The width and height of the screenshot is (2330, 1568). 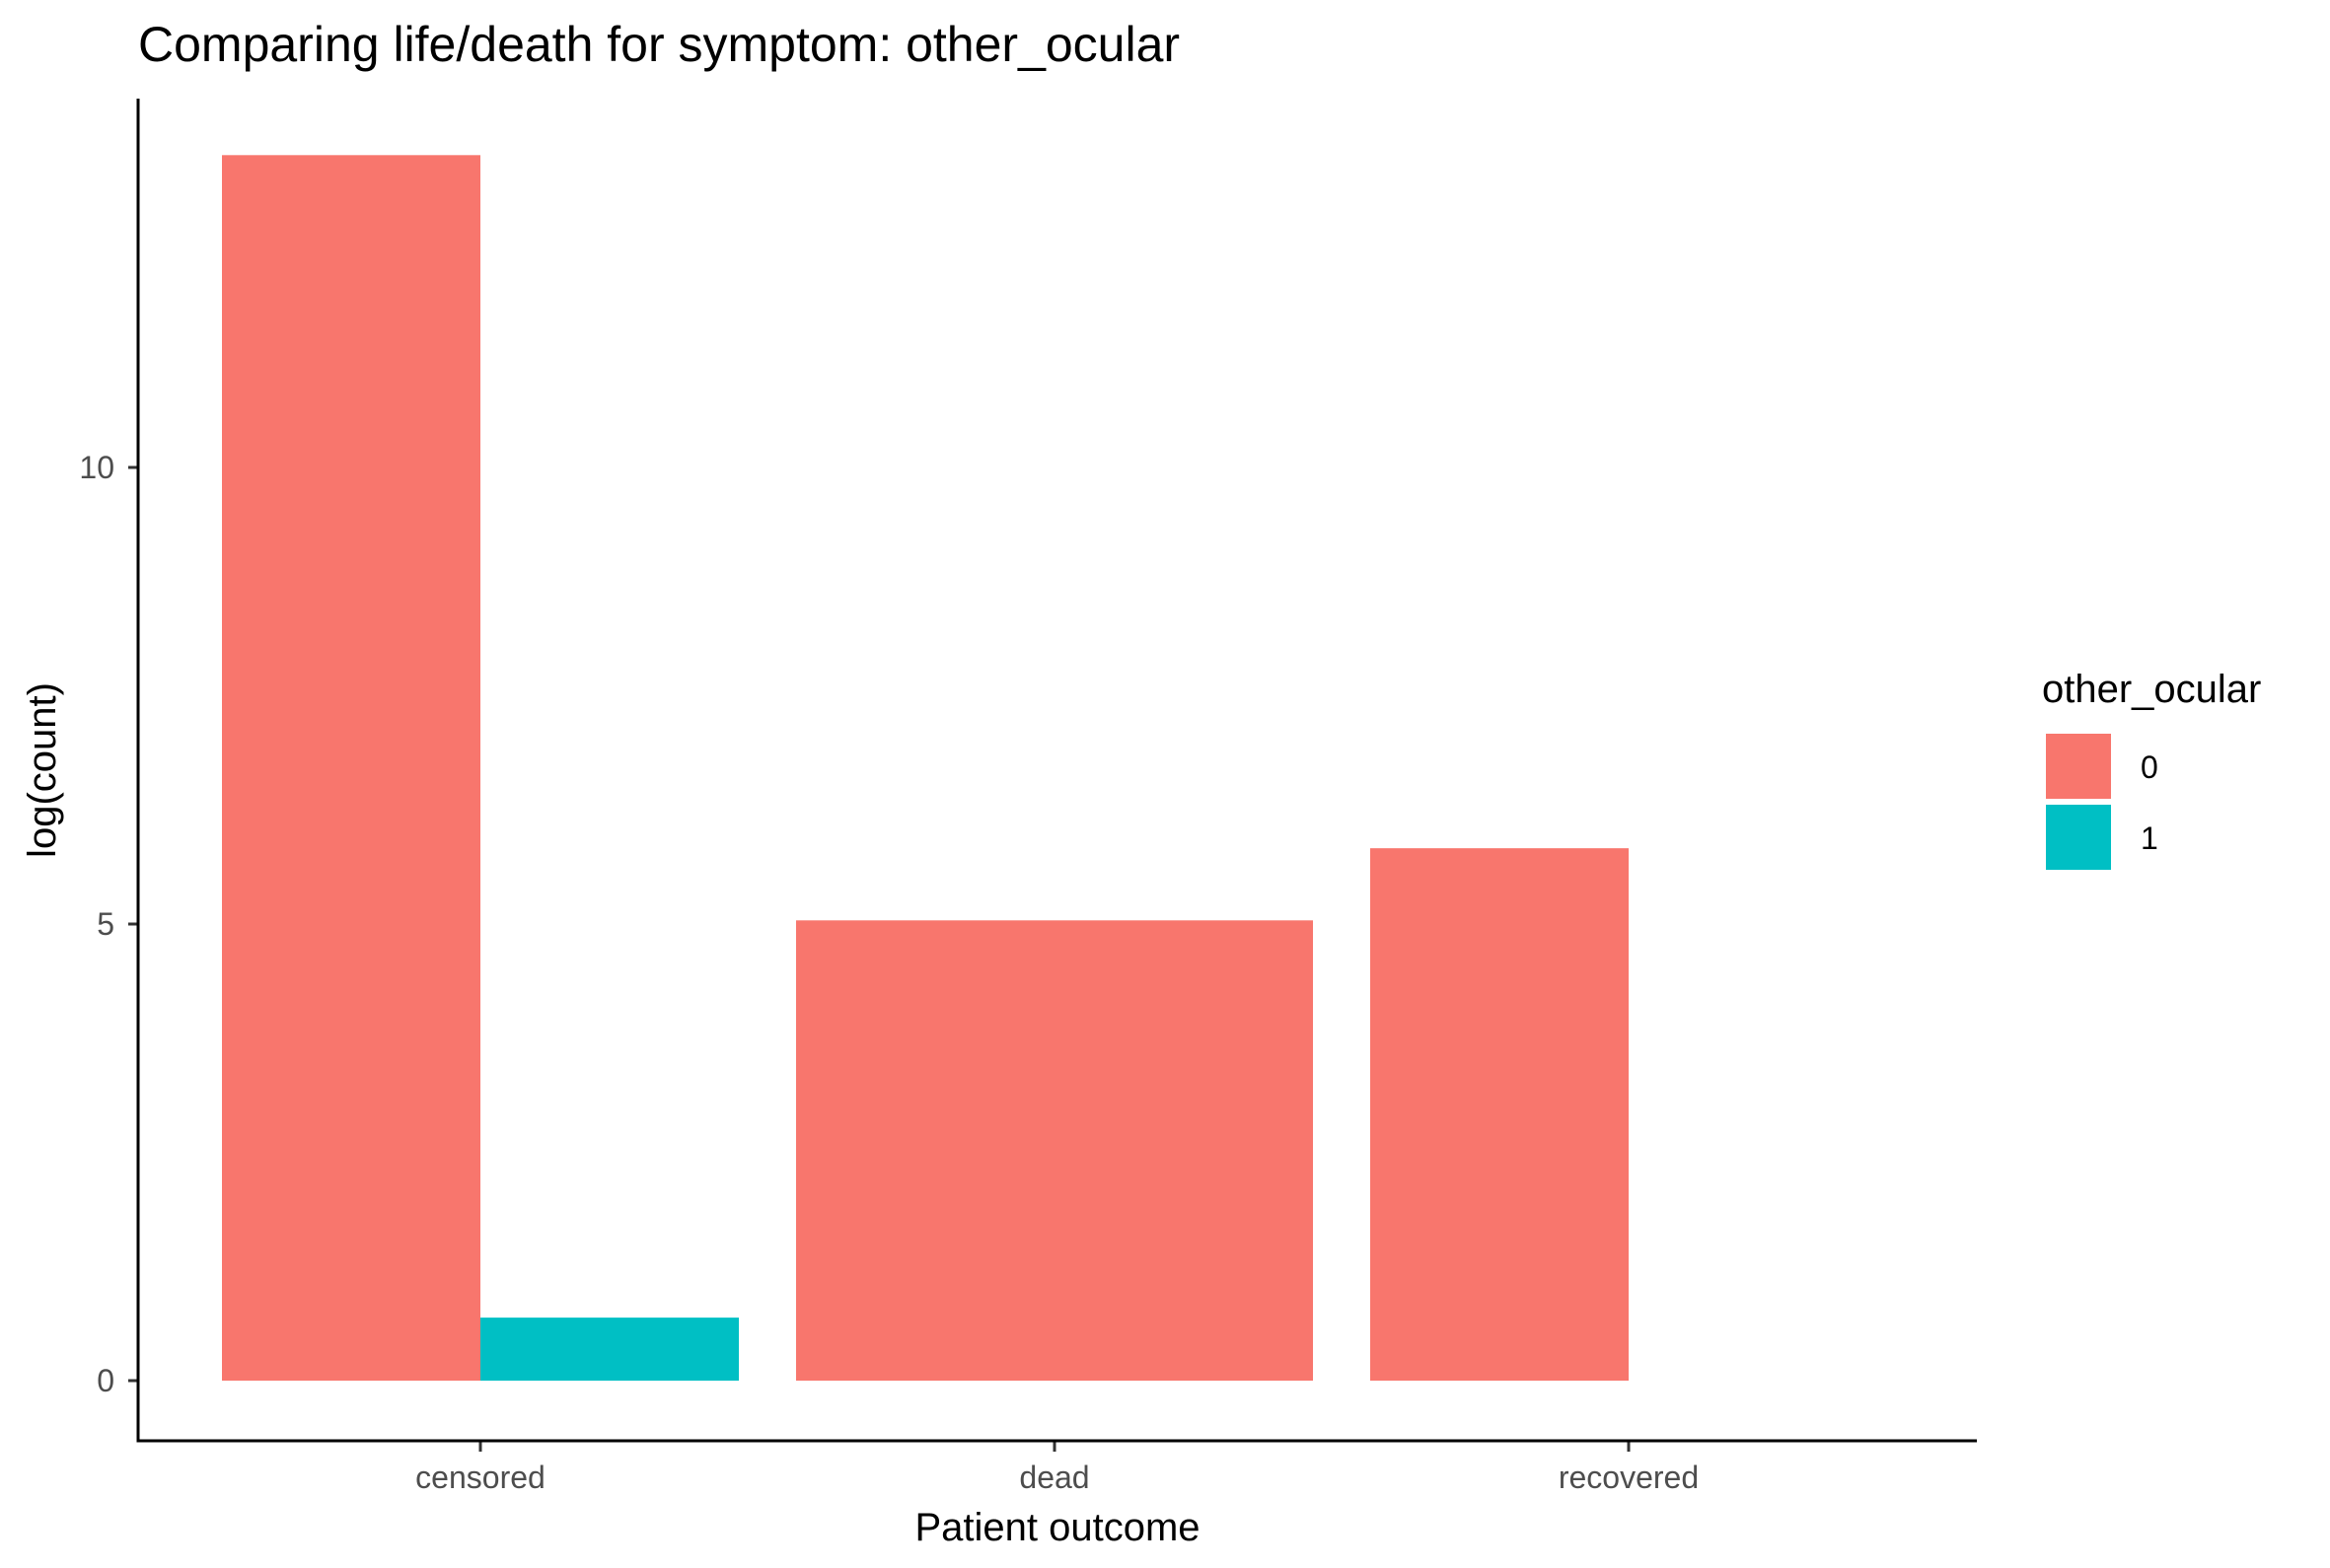 I want to click on x-tick-label-recovered: recovered, so click(x=1629, y=1477).